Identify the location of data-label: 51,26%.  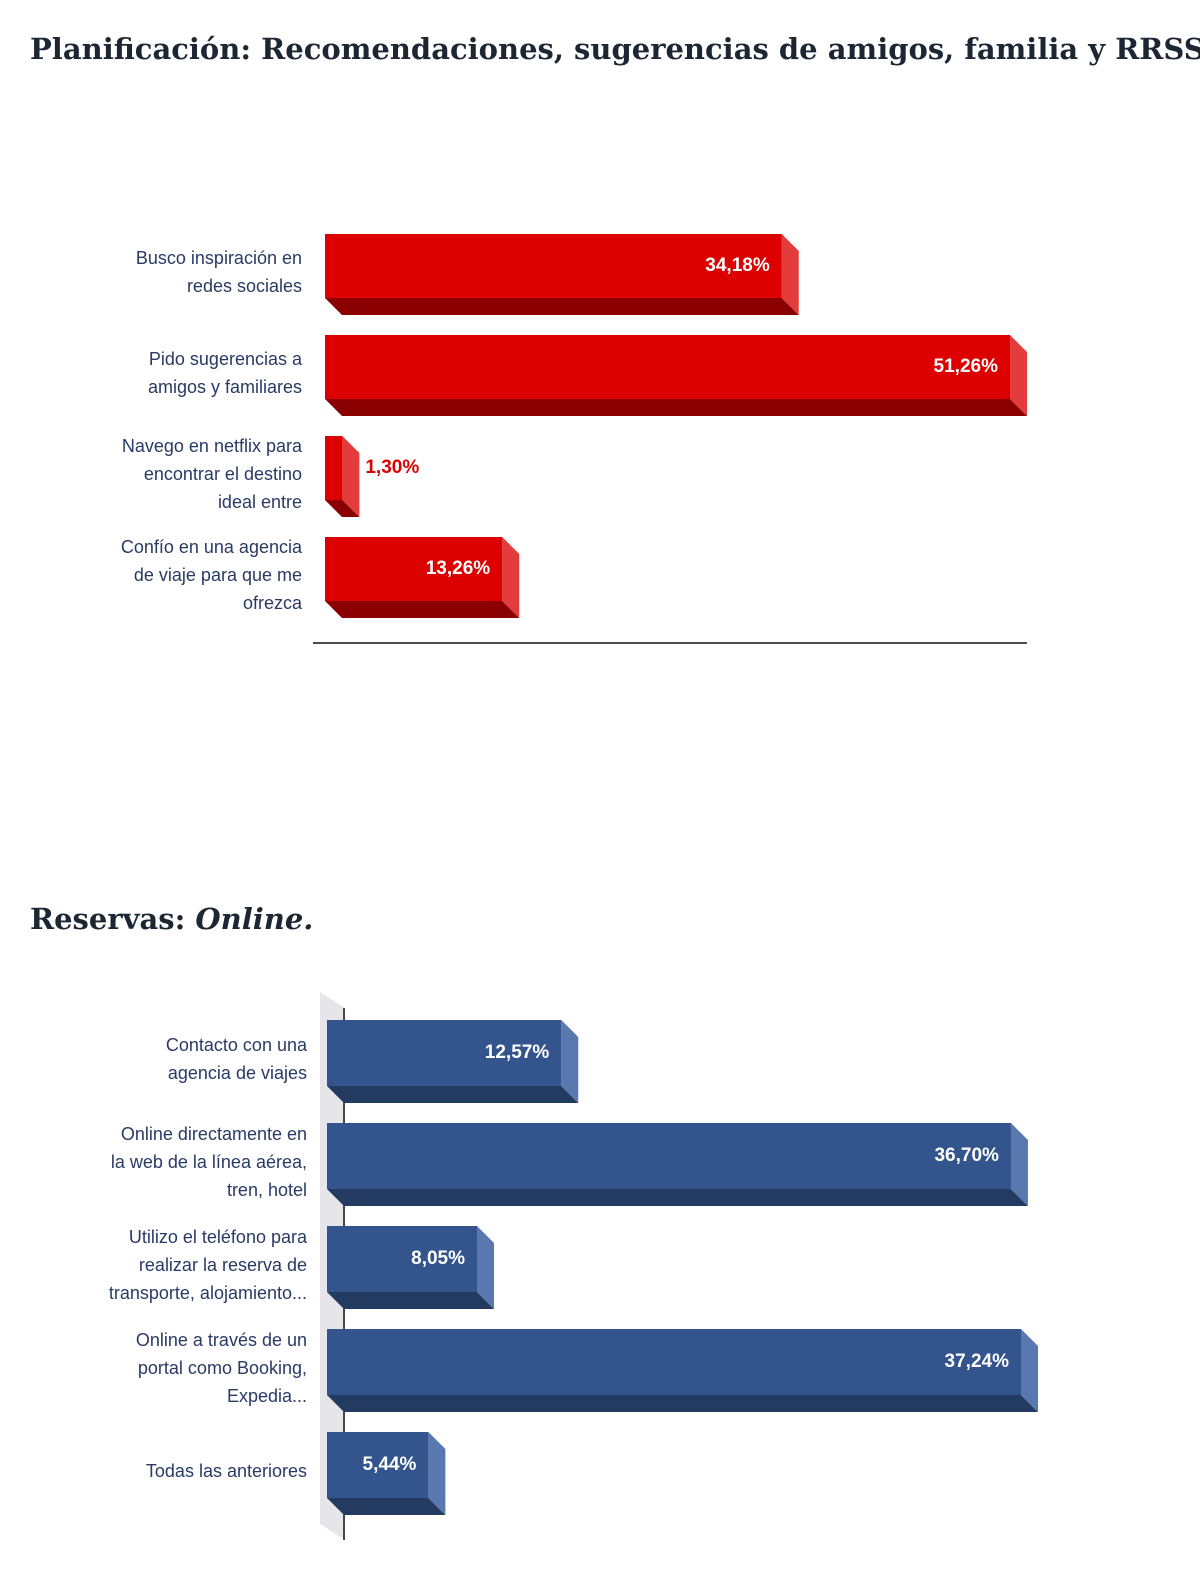
(966, 366).